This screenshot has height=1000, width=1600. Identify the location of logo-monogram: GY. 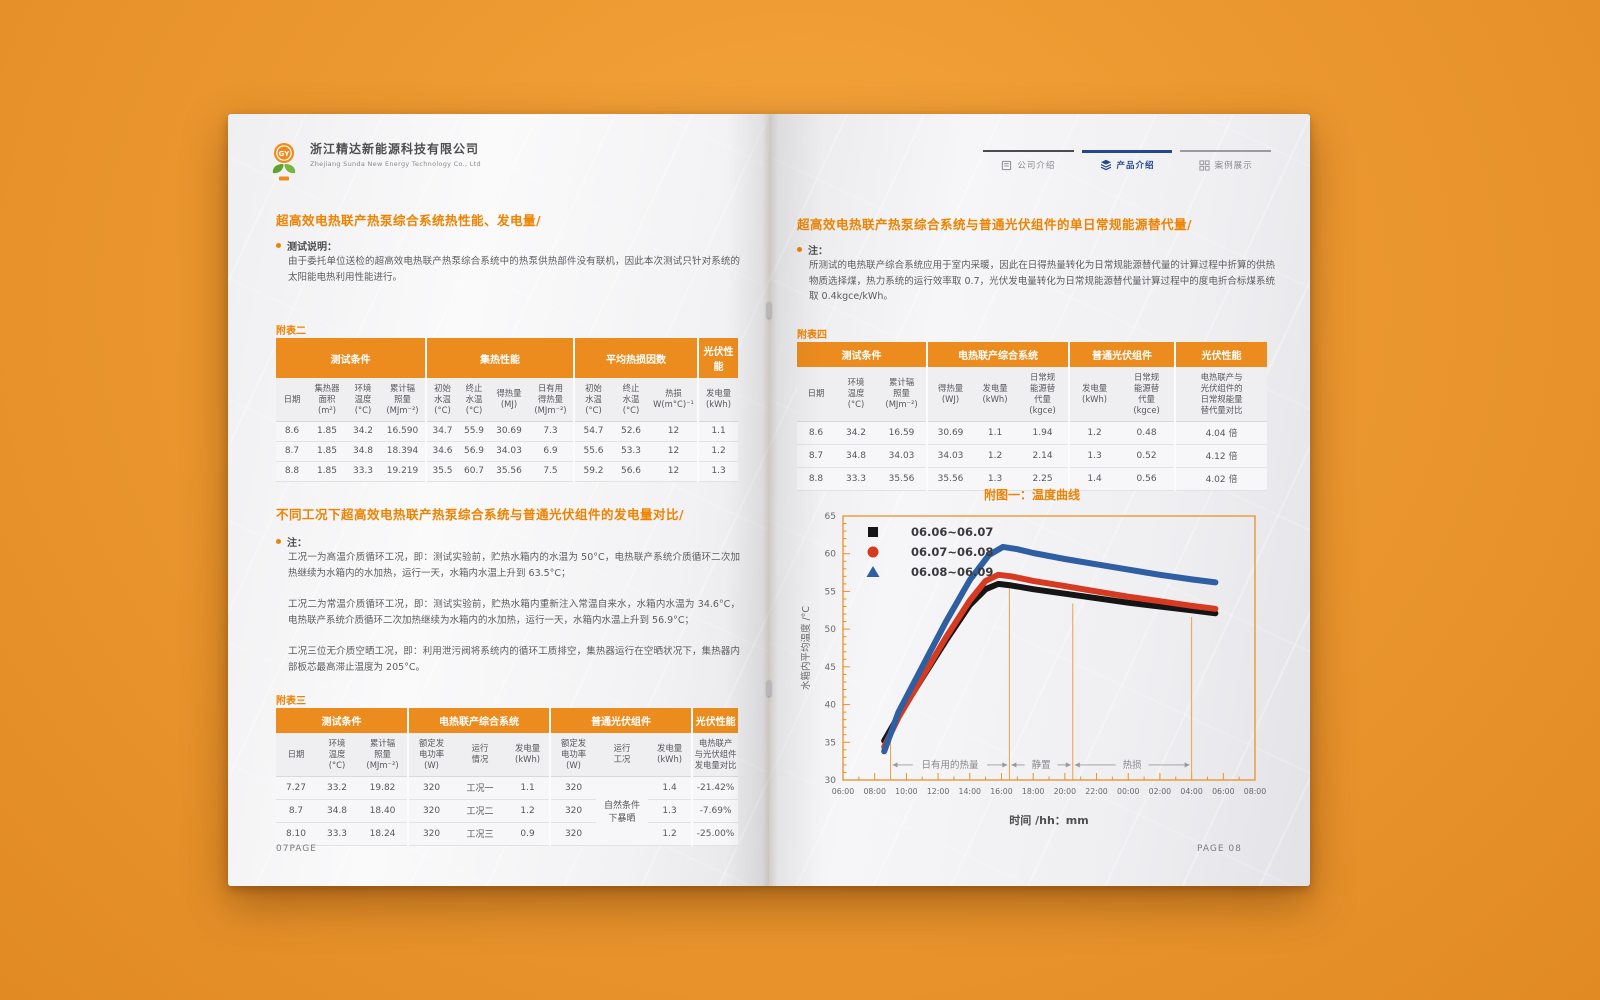
(285, 154).